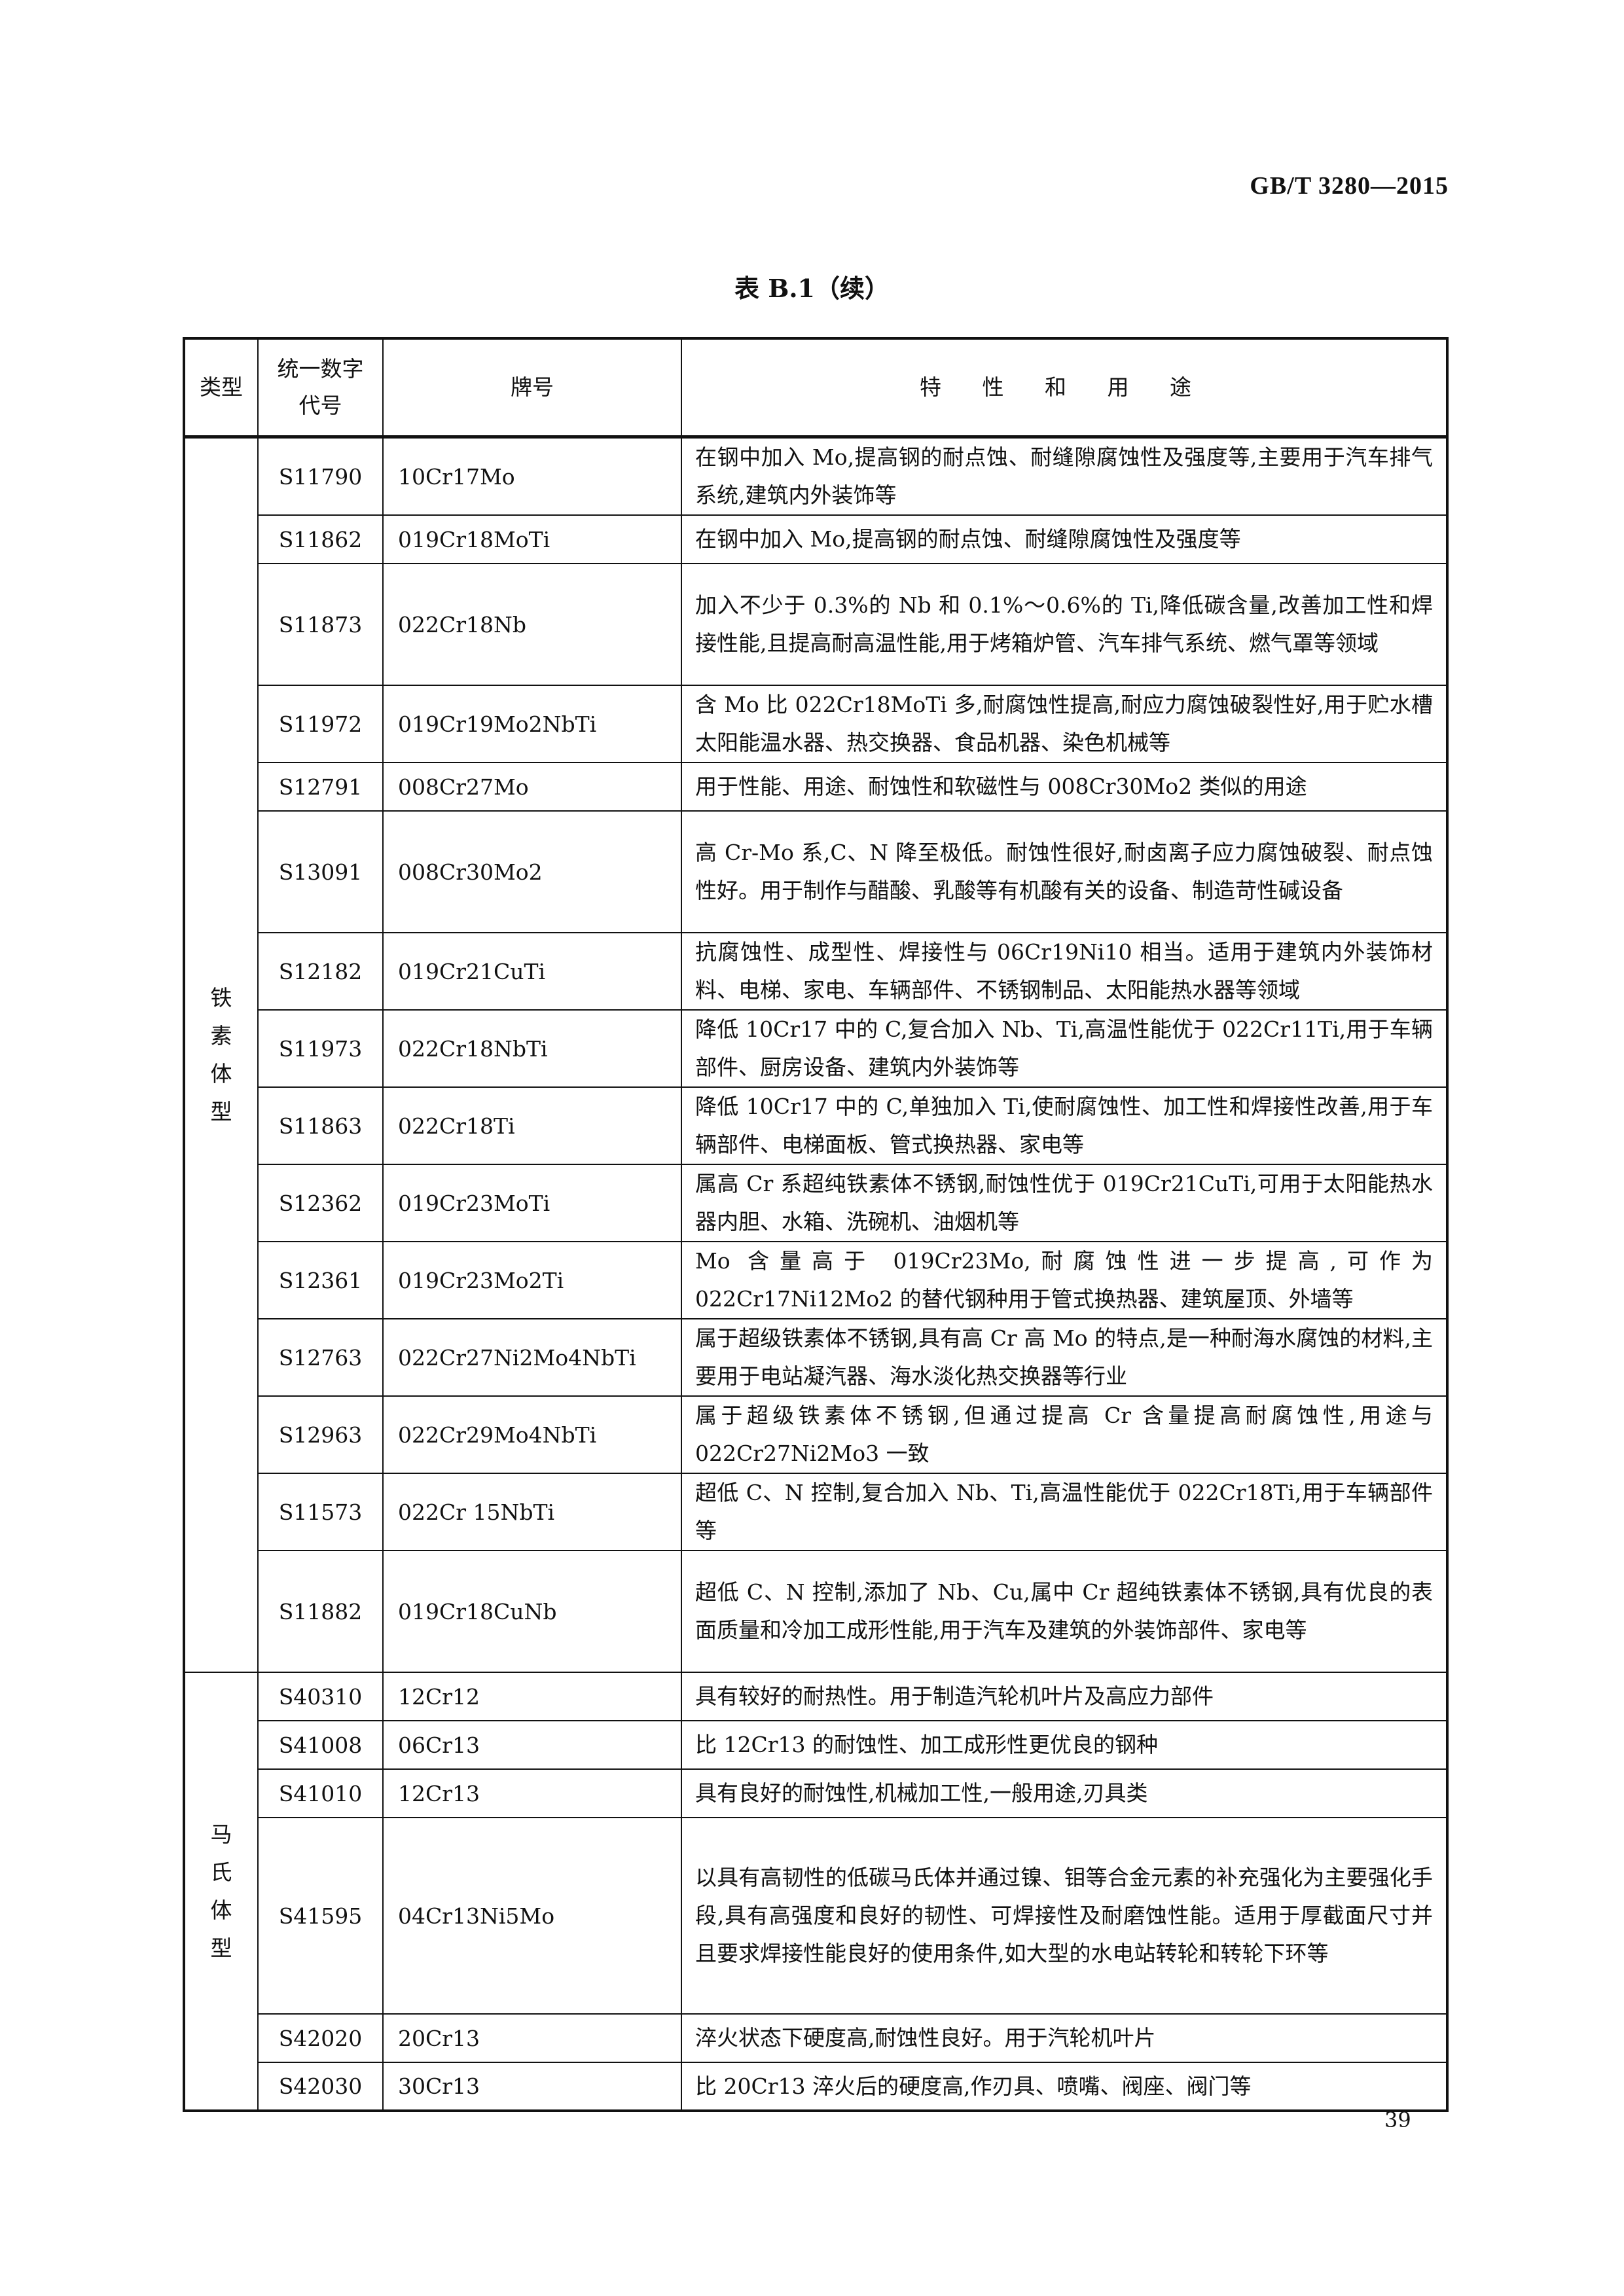 The height and width of the screenshot is (2296, 1624). What do you see at coordinates (1349, 186) in the screenshot?
I see `standard-number: GB/T 3280—2015` at bounding box center [1349, 186].